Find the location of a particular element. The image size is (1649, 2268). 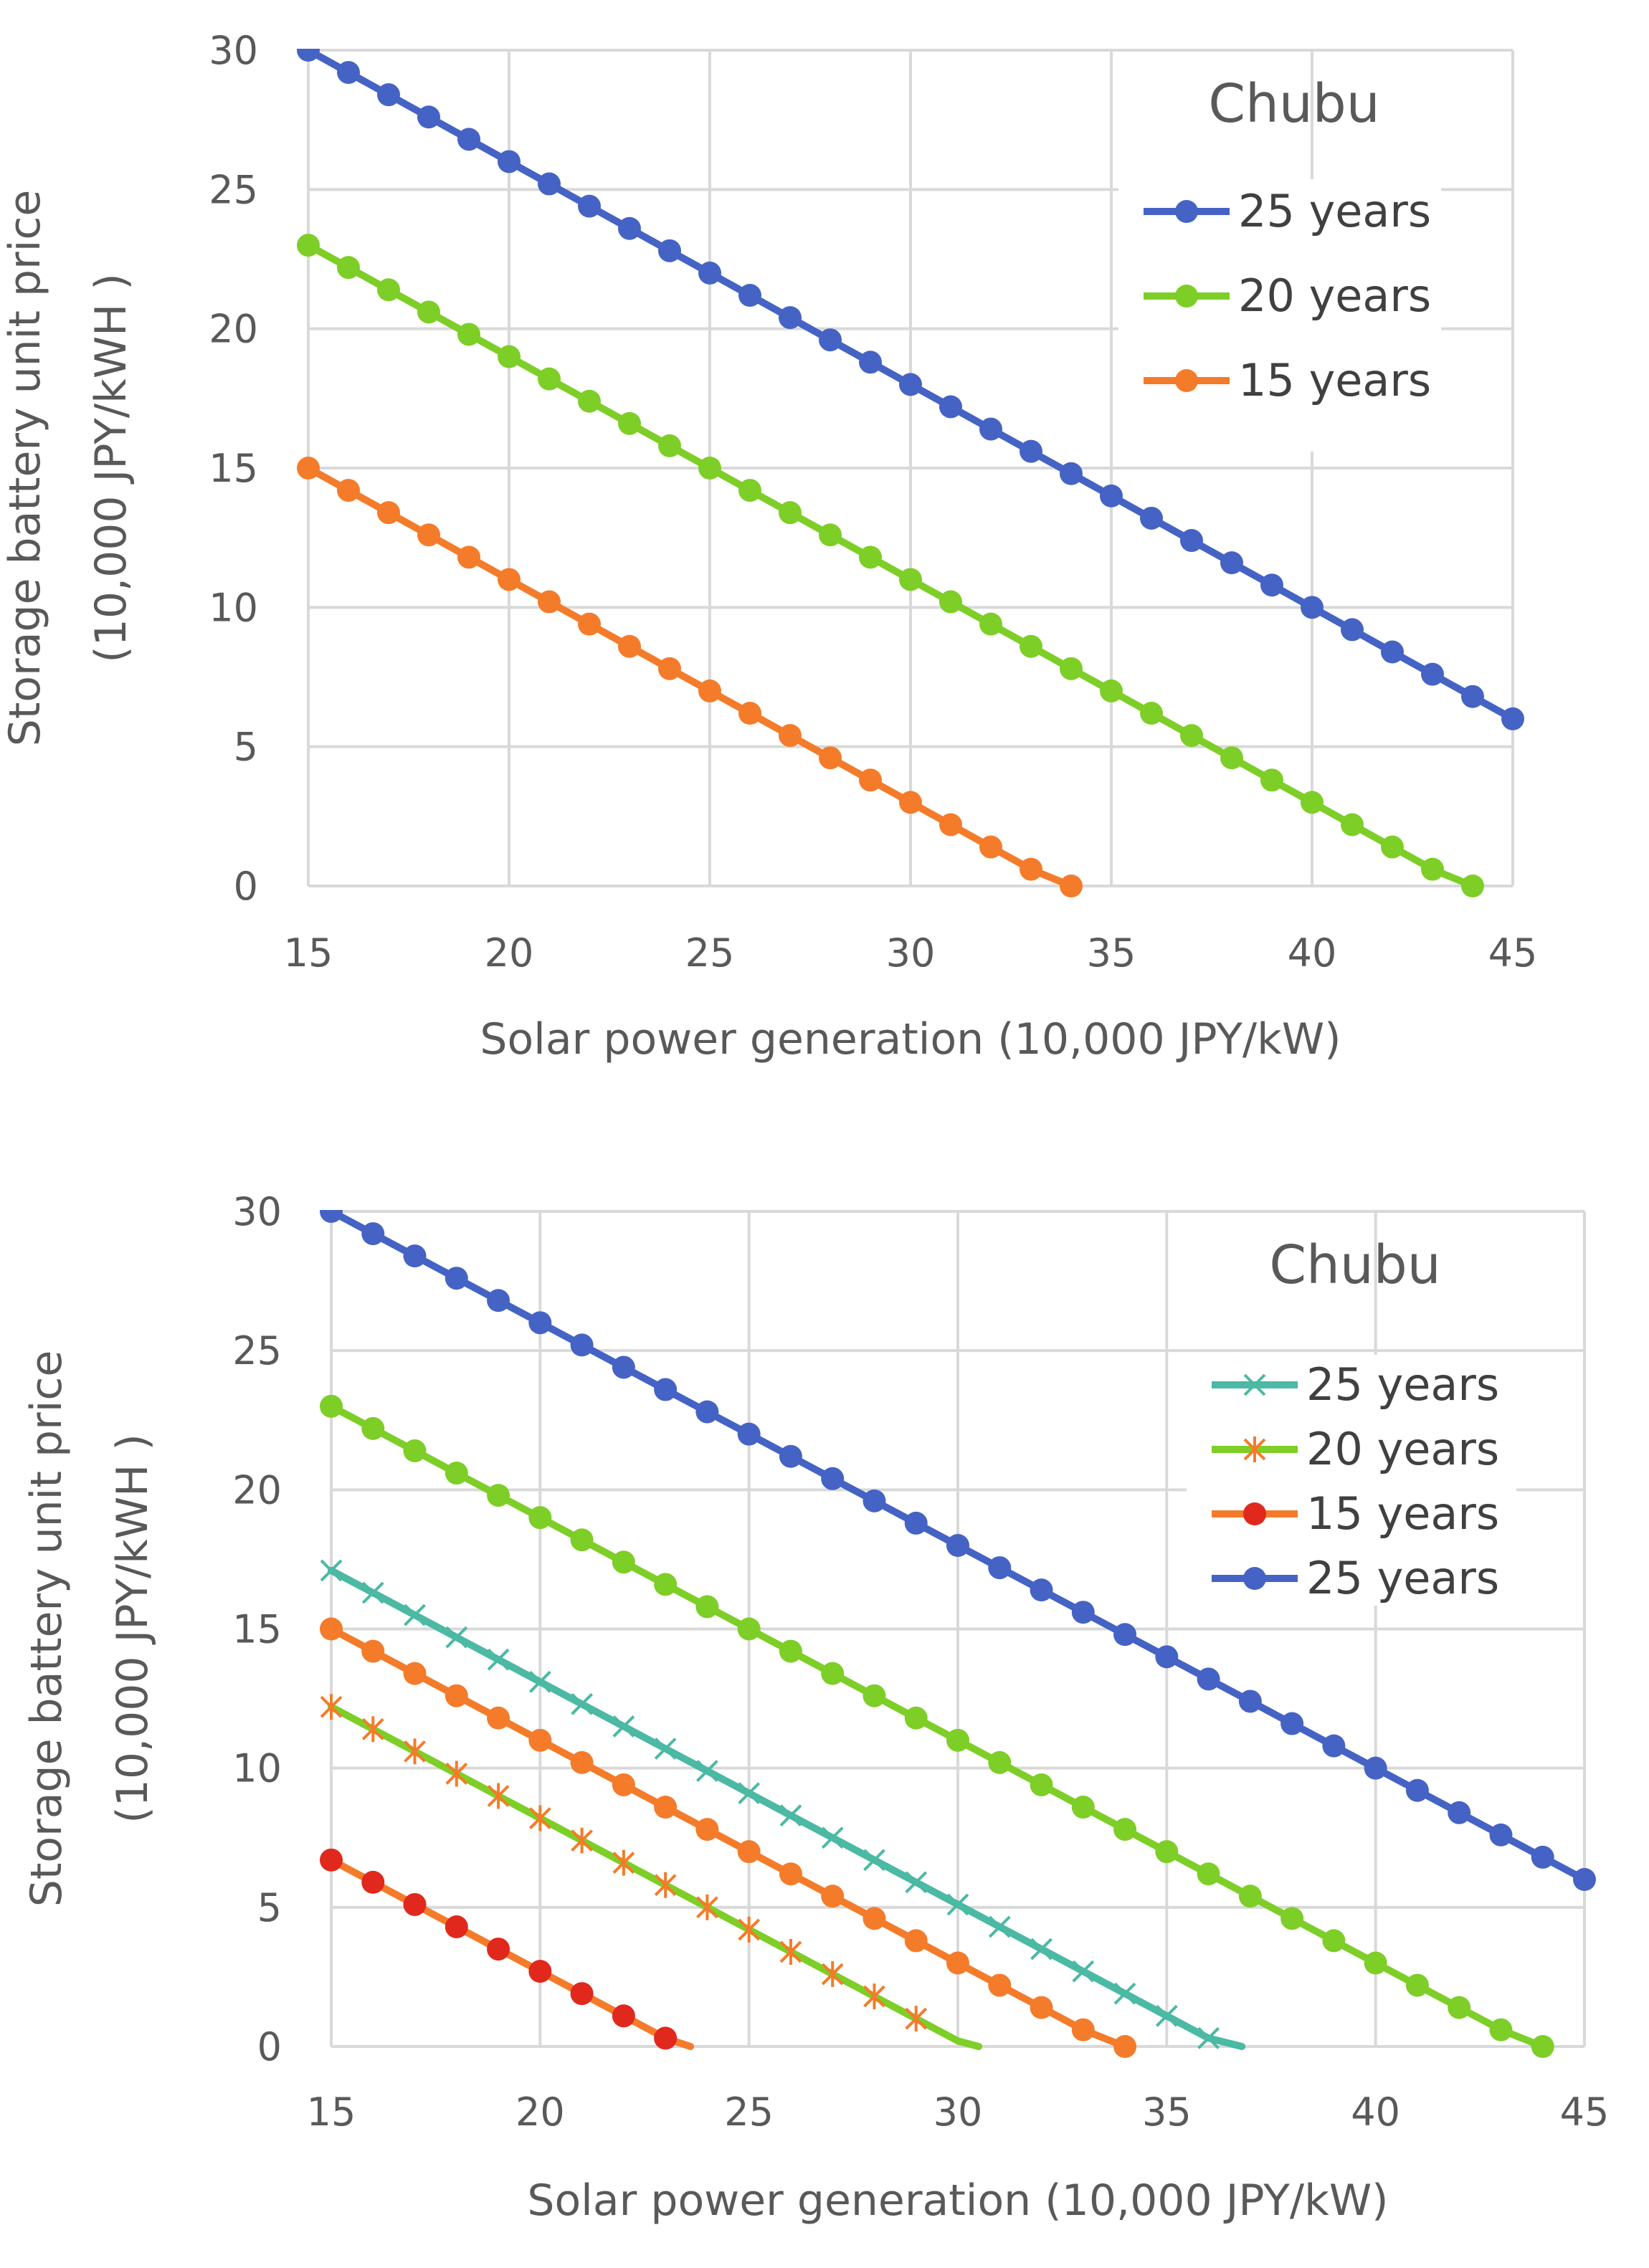

series-15-years is located at coordinates (690, 677).